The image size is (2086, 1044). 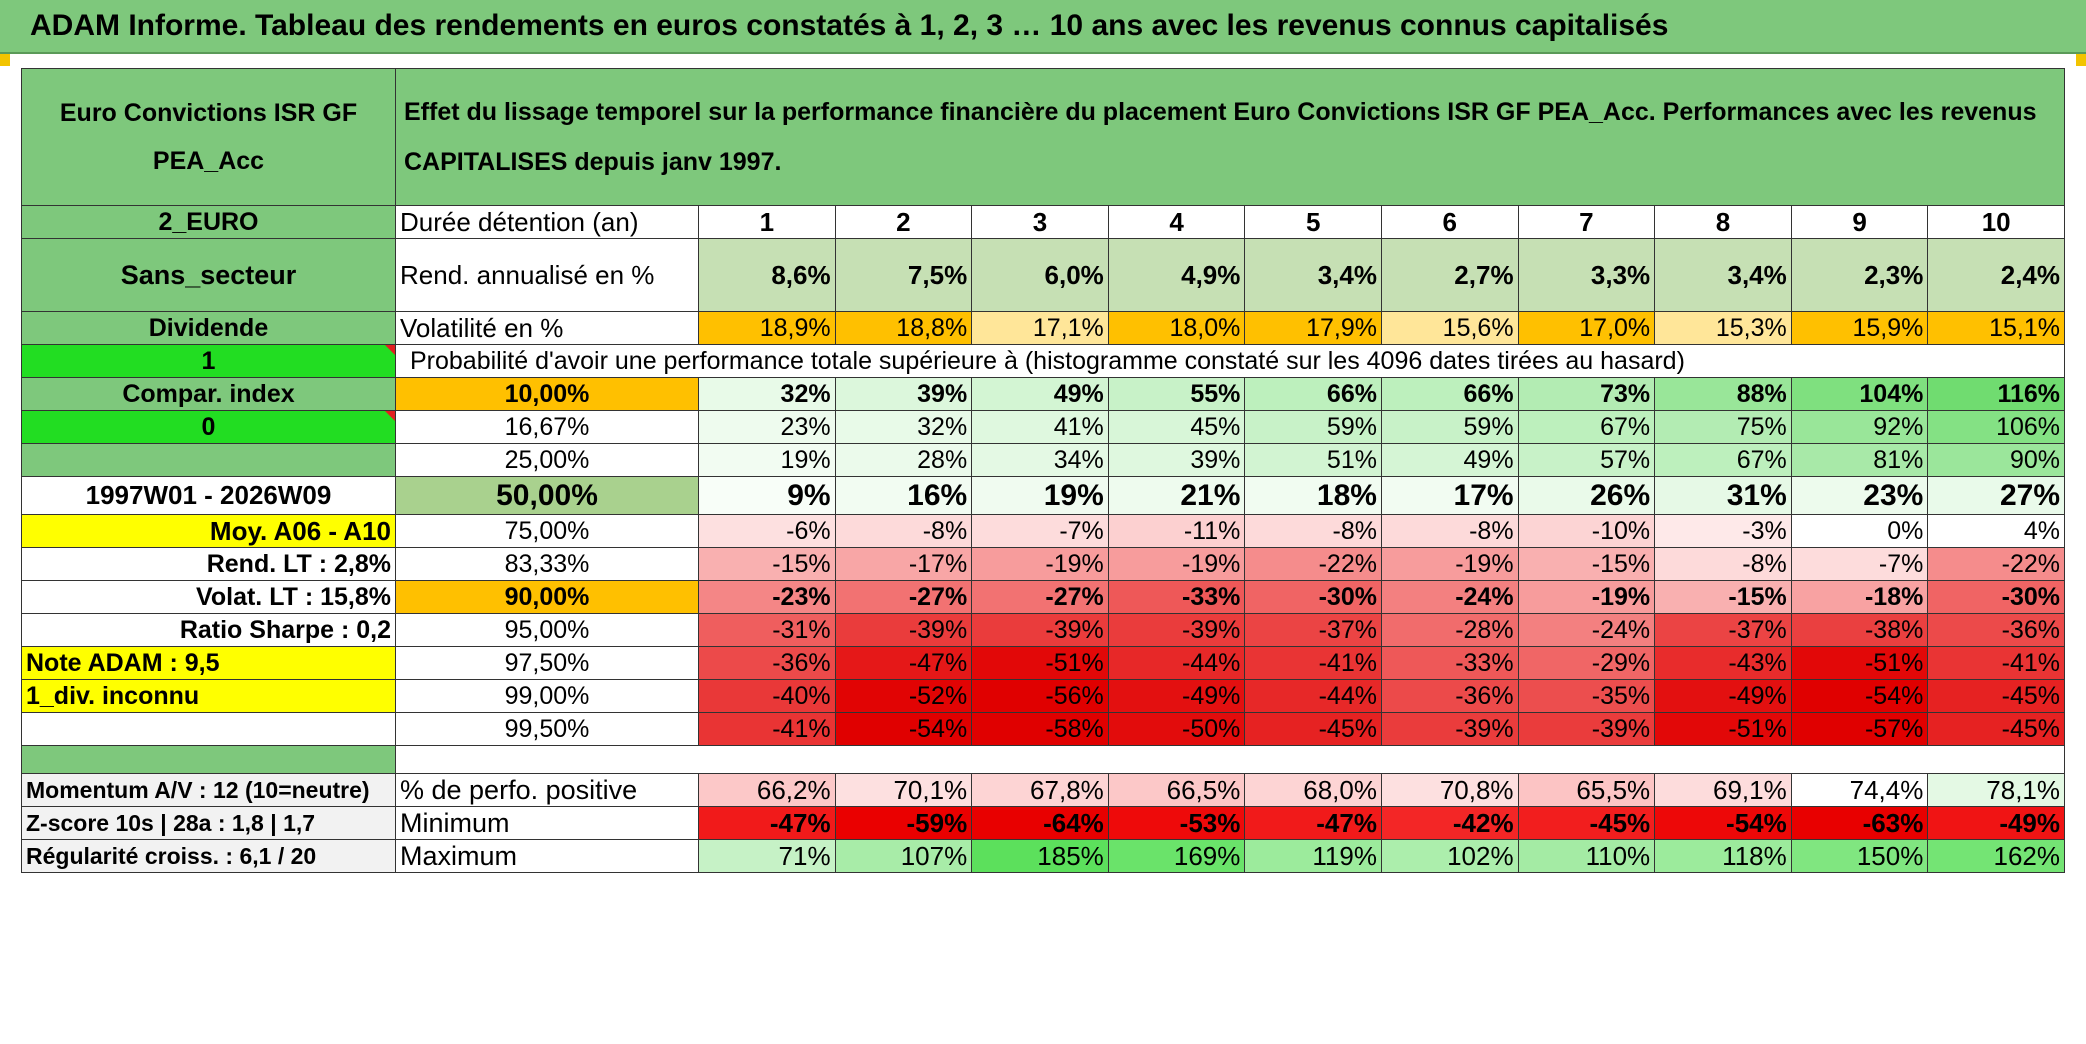 I want to click on maximum-cell: 185%, so click(x=1040, y=856).